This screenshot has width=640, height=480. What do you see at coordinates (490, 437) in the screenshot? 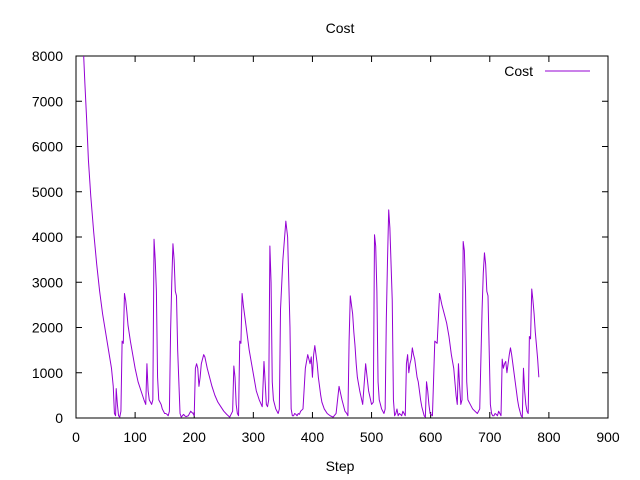
I see `x-tick-label: 700` at bounding box center [490, 437].